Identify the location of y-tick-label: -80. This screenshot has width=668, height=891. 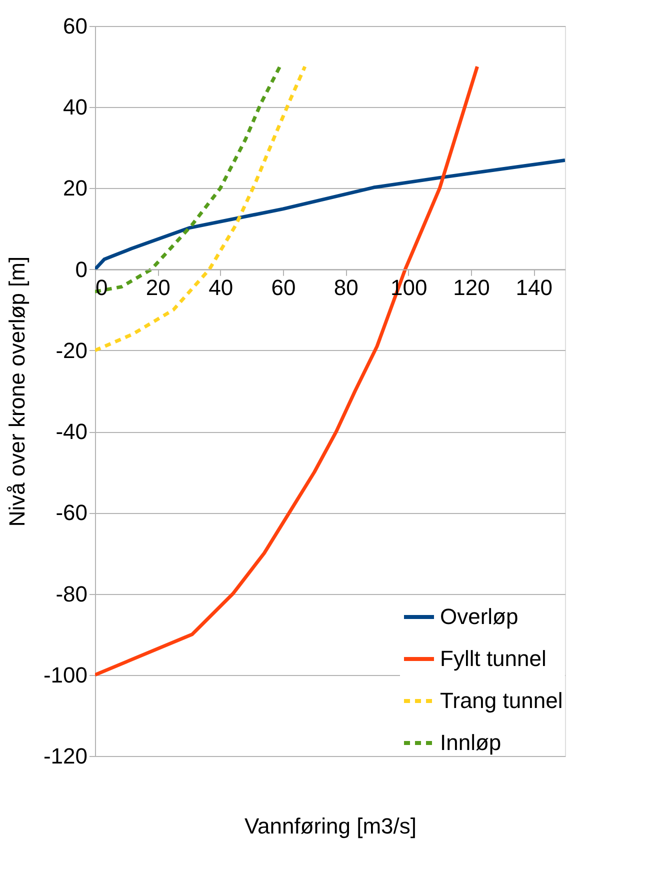
(72, 593).